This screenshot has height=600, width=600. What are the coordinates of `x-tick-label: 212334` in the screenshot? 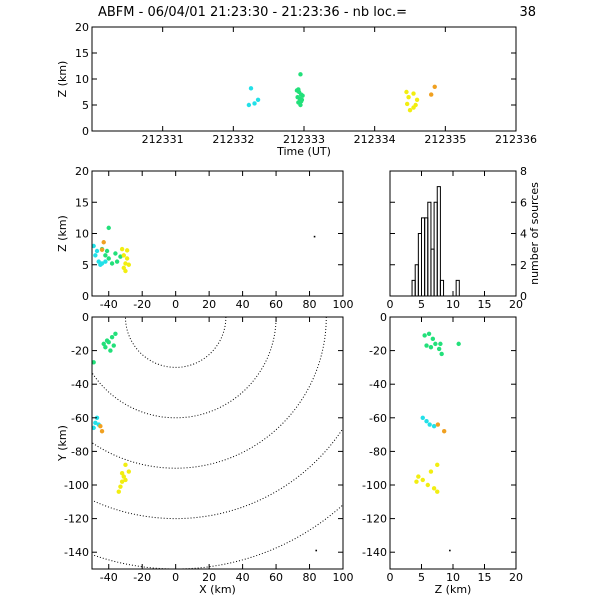 It's located at (375, 139).